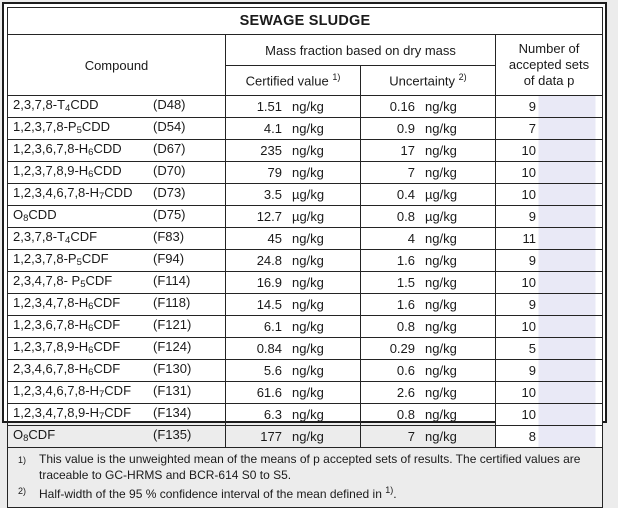 The image size is (618, 508). I want to click on certified-value-cell: 0.84 ng/kg, so click(293, 348).